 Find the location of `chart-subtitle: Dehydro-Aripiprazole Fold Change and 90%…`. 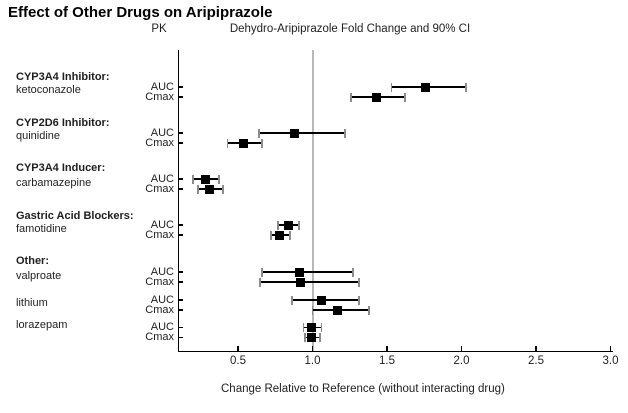

chart-subtitle: Dehydro-Aripiprazole Fold Change and 90%… is located at coordinates (350, 29).